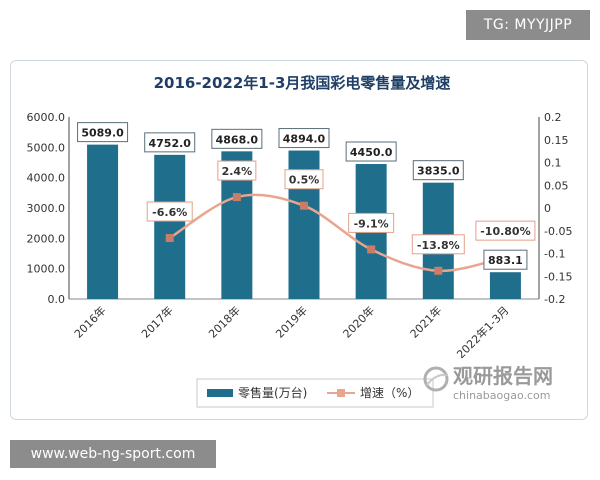 This screenshot has width=600, height=480. Describe the element at coordinates (425, 321) in the screenshot. I see `x-tick-label: 2021年` at that location.